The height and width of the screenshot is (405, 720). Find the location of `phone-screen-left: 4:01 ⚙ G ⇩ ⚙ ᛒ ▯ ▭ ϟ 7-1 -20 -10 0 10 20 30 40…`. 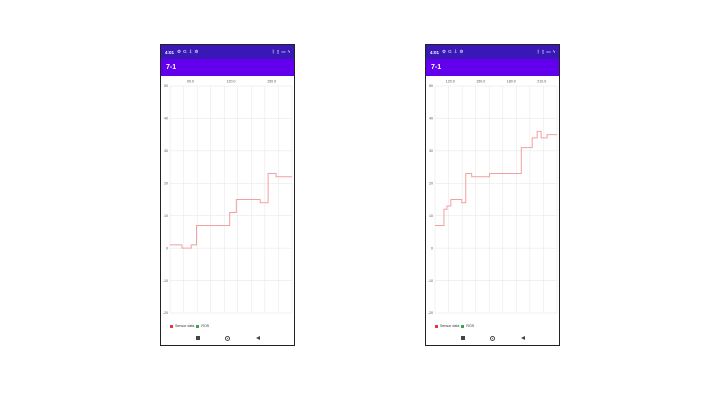

phone-screen-left: 4:01 ⚙ G ⇩ ⚙ ᛒ ▯ ▭ ϟ 7-1 -20 -10 0 10 20 30 40… is located at coordinates (227, 195).